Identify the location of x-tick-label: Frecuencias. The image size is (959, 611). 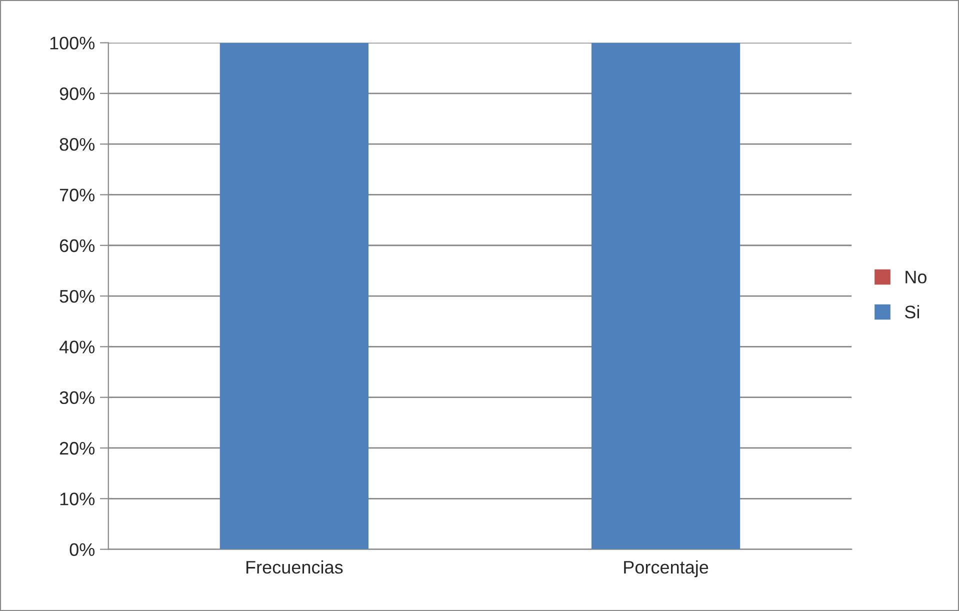
(294, 567).